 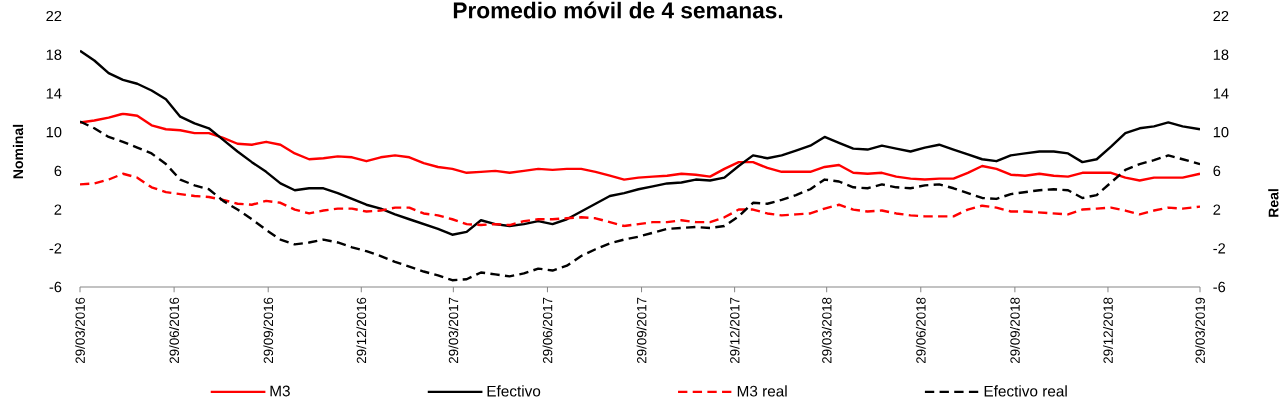 What do you see at coordinates (1221, 93) in the screenshot?
I see `y2-tick-label: 14` at bounding box center [1221, 93].